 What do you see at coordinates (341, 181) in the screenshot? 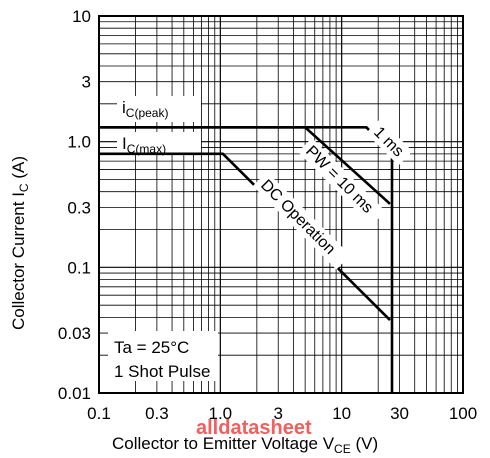
I see `pw-label-bg` at bounding box center [341, 181].